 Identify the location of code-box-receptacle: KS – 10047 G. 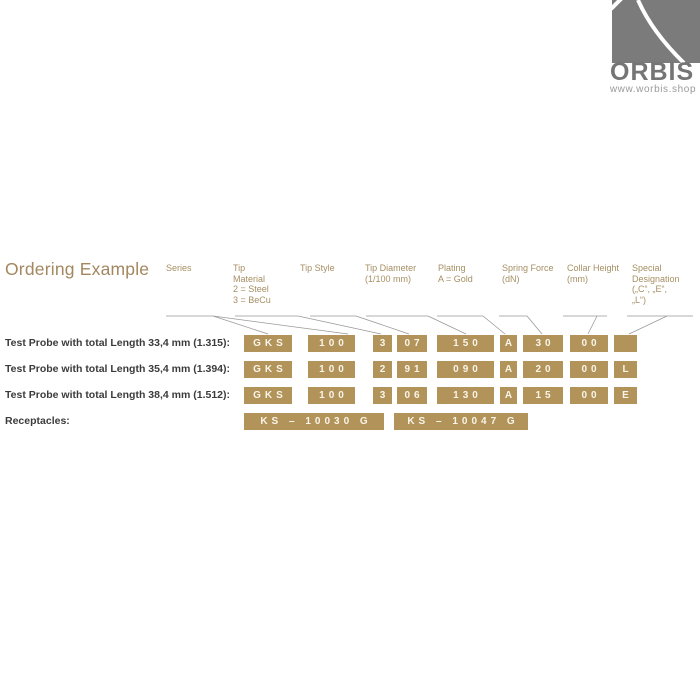
(461, 421).